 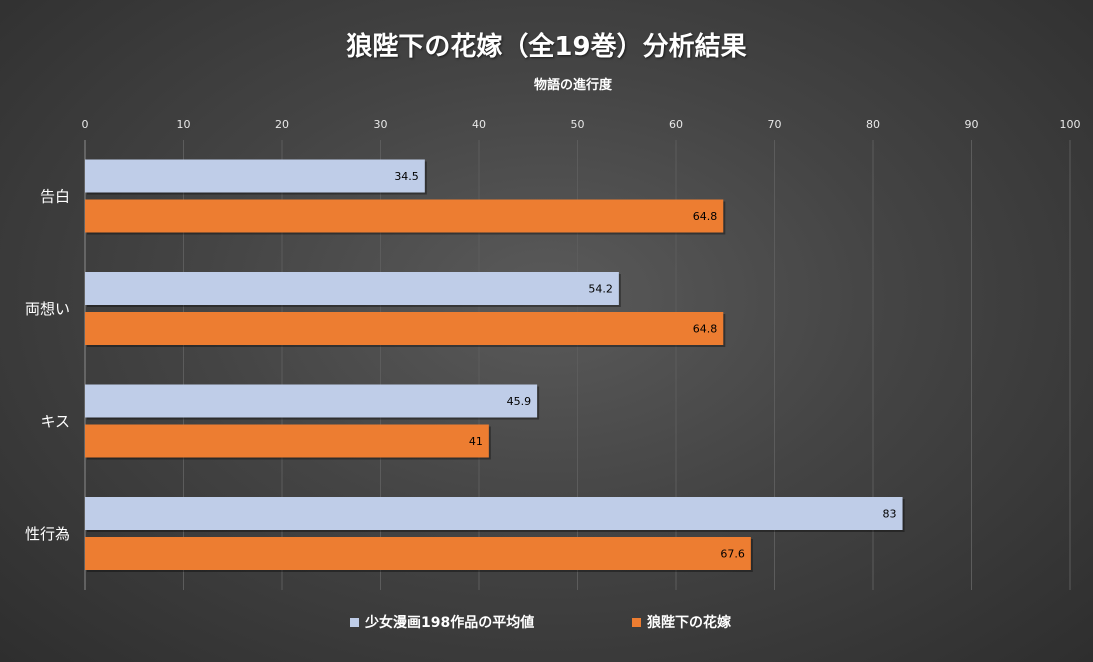 I want to click on chart-title: 狼陛下の花嫁（全19巻）分析結果, so click(x=546, y=47).